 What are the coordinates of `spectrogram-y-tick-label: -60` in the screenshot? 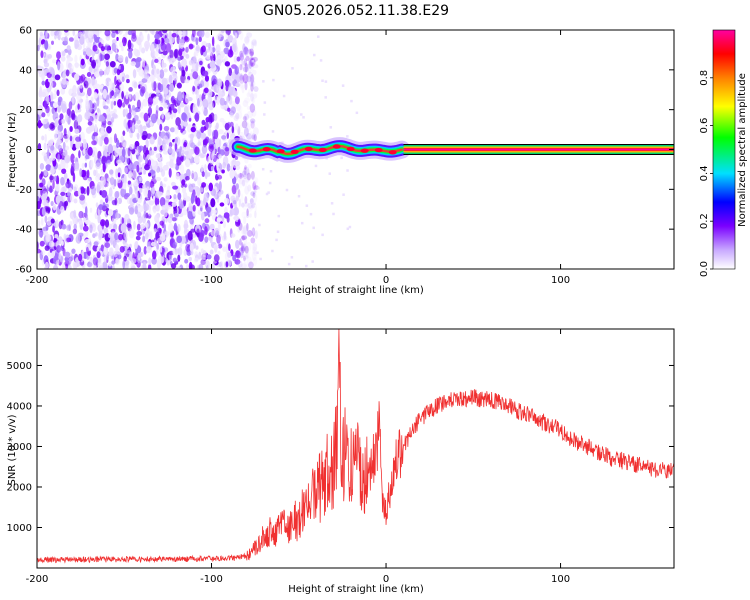 It's located at (24, 270).